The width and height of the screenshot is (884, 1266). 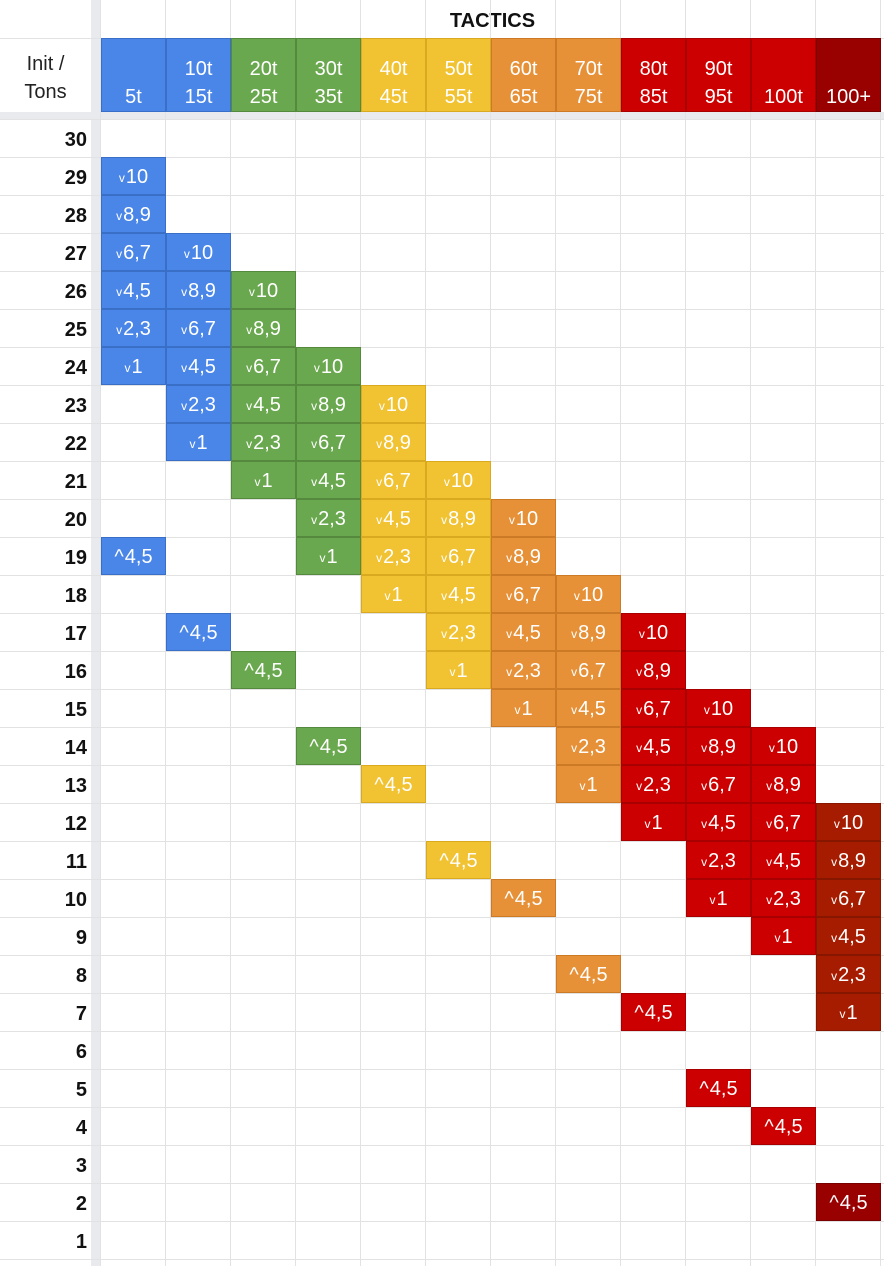 I want to click on column-header: 20t 25t, so click(x=263, y=75).